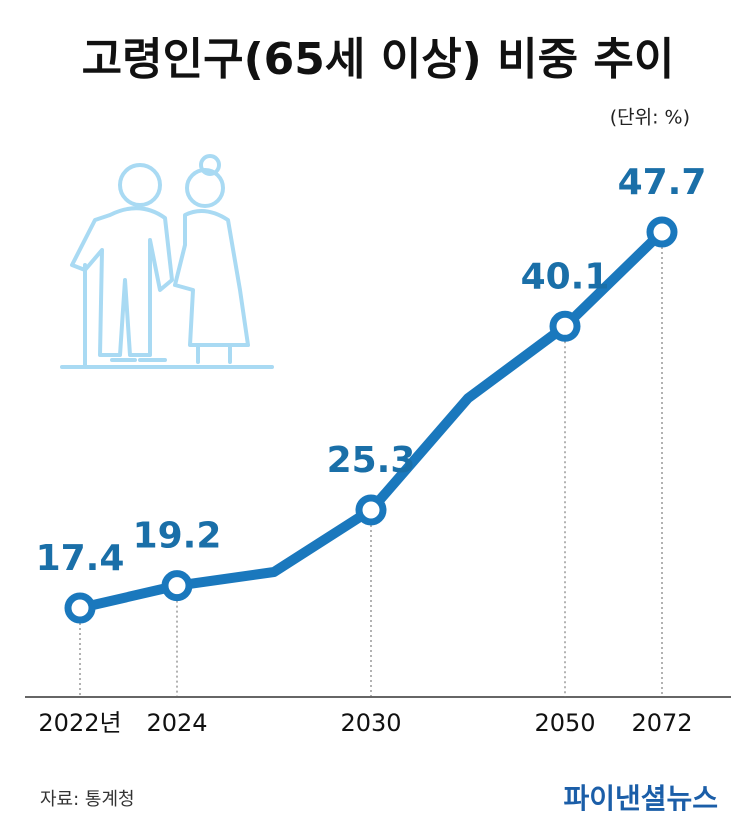 Image resolution: width=756 pixels, height=831 pixels. Describe the element at coordinates (371, 460) in the screenshot. I see `data-label: 25.3` at that location.